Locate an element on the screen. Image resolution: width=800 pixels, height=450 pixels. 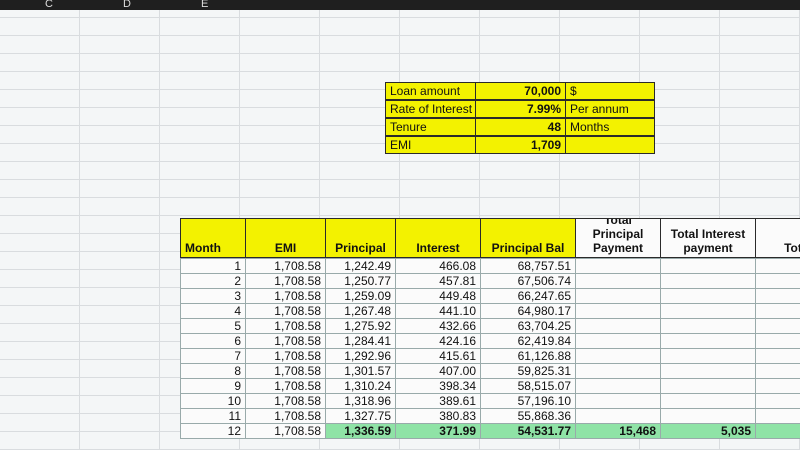
table-cell: 1,284.41 is located at coordinates (360, 341).